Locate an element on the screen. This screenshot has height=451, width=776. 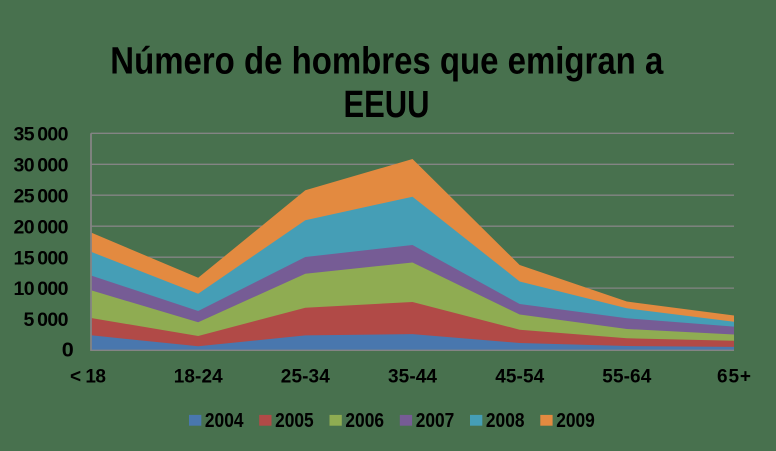
svg-text: 35-44 is located at coordinates (412, 377).